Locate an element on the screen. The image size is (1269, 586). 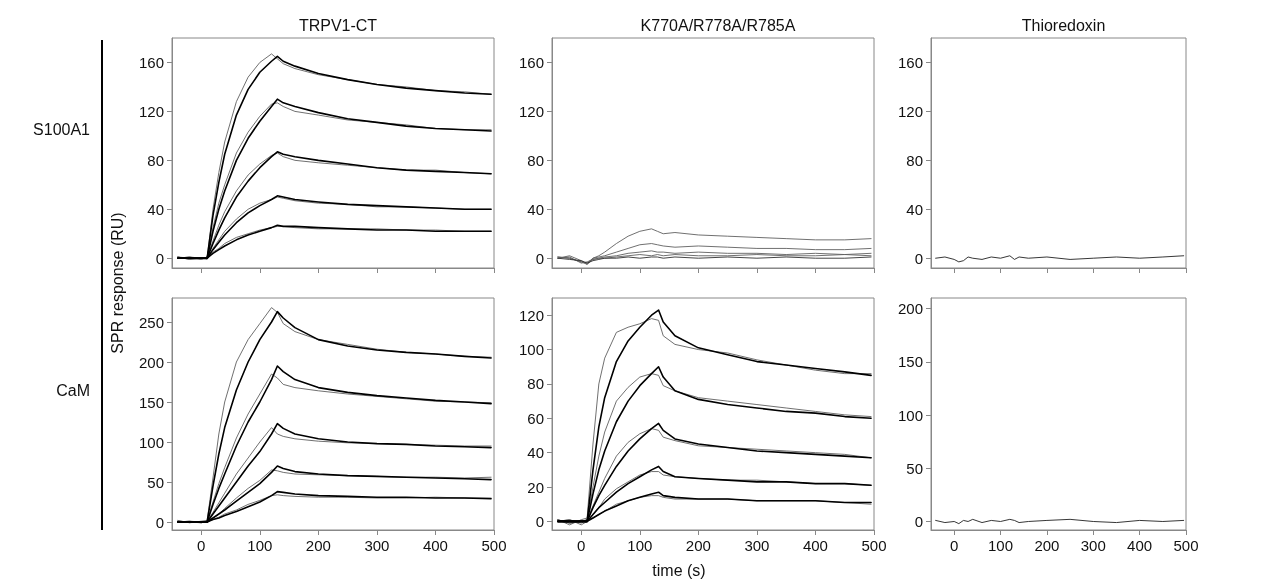
chart-title: Thioredoxin is located at coordinates (1063, 25).